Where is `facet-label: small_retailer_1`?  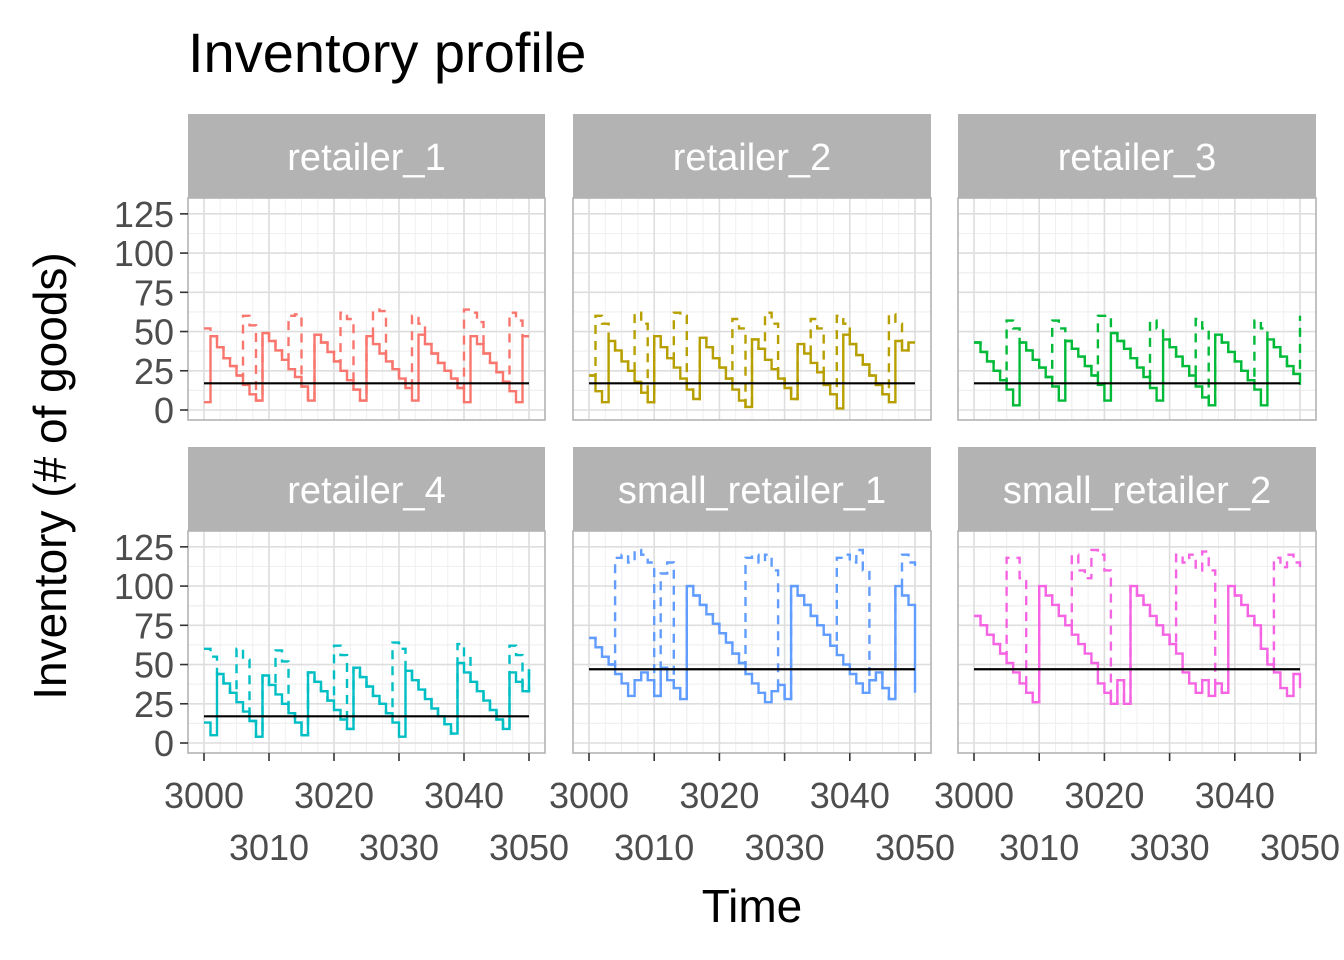 facet-label: small_retailer_1 is located at coordinates (752, 491).